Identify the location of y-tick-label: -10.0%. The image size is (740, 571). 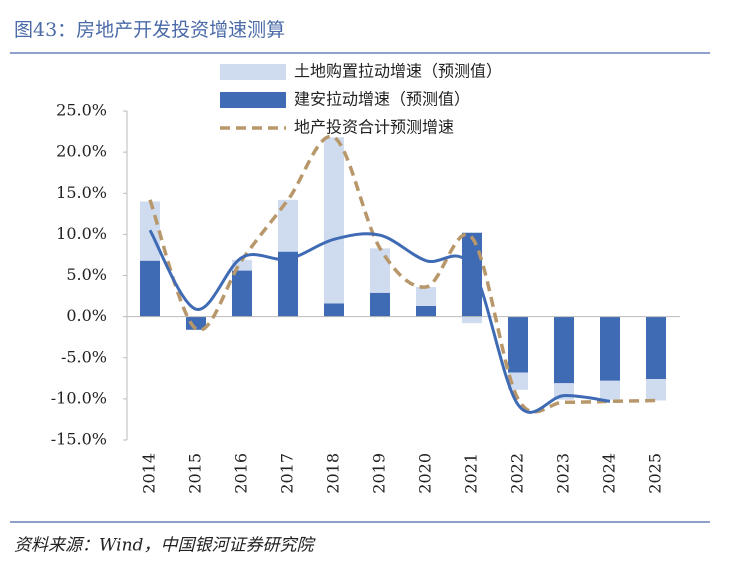
(79, 397).